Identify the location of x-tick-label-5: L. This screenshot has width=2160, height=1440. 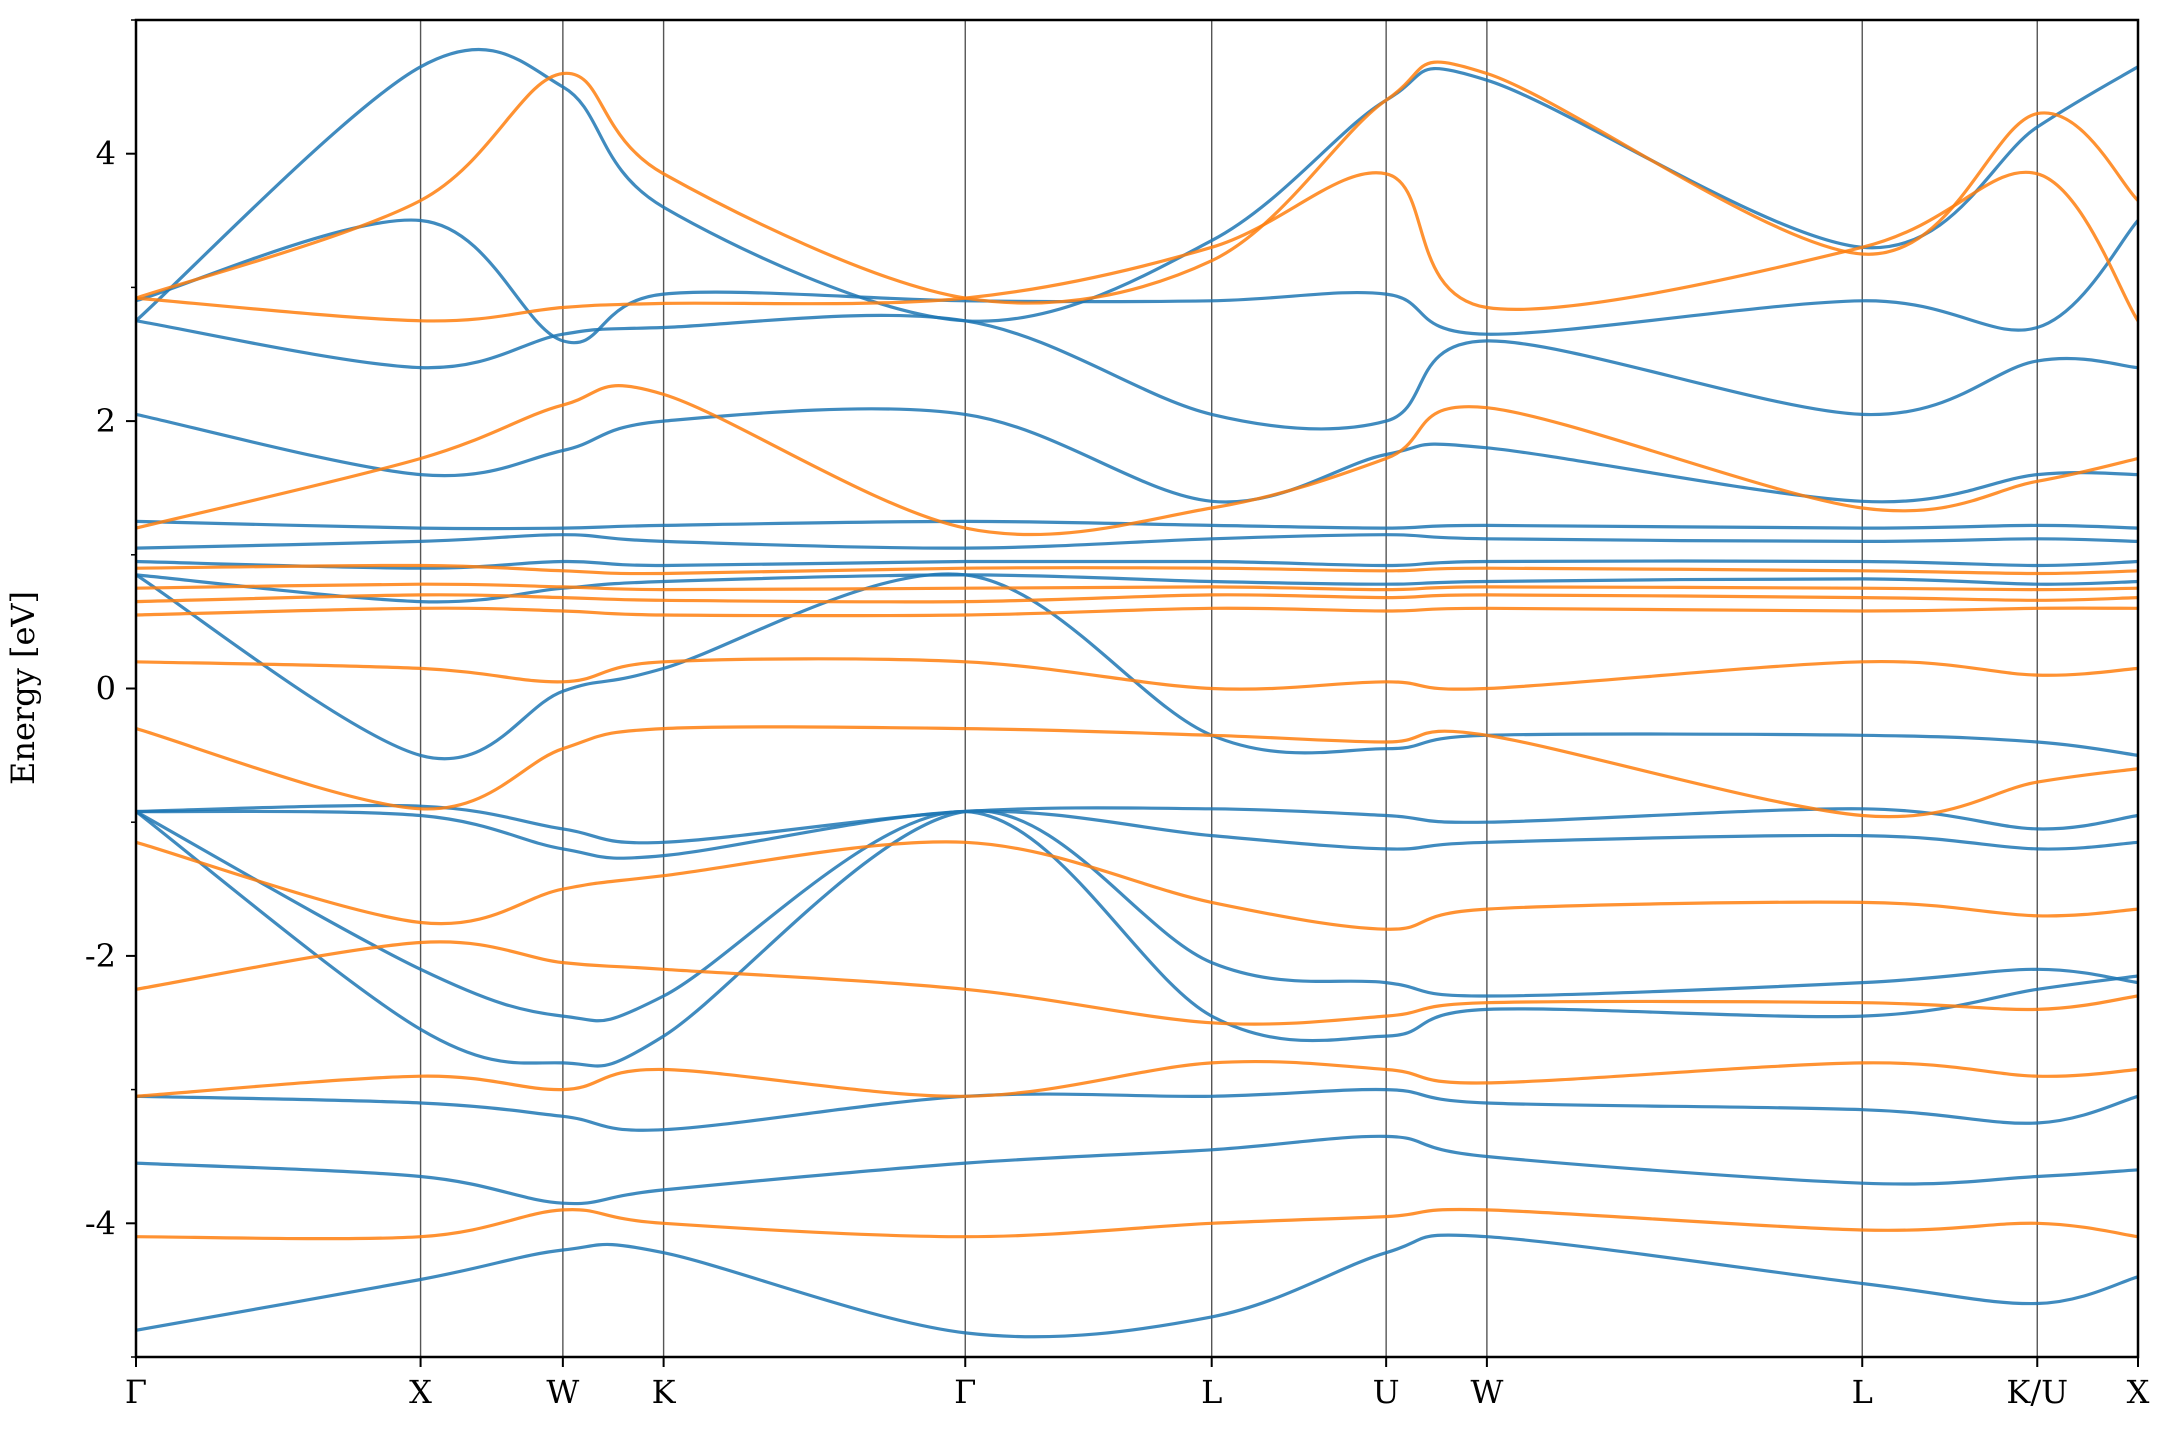
(1211, 1392).